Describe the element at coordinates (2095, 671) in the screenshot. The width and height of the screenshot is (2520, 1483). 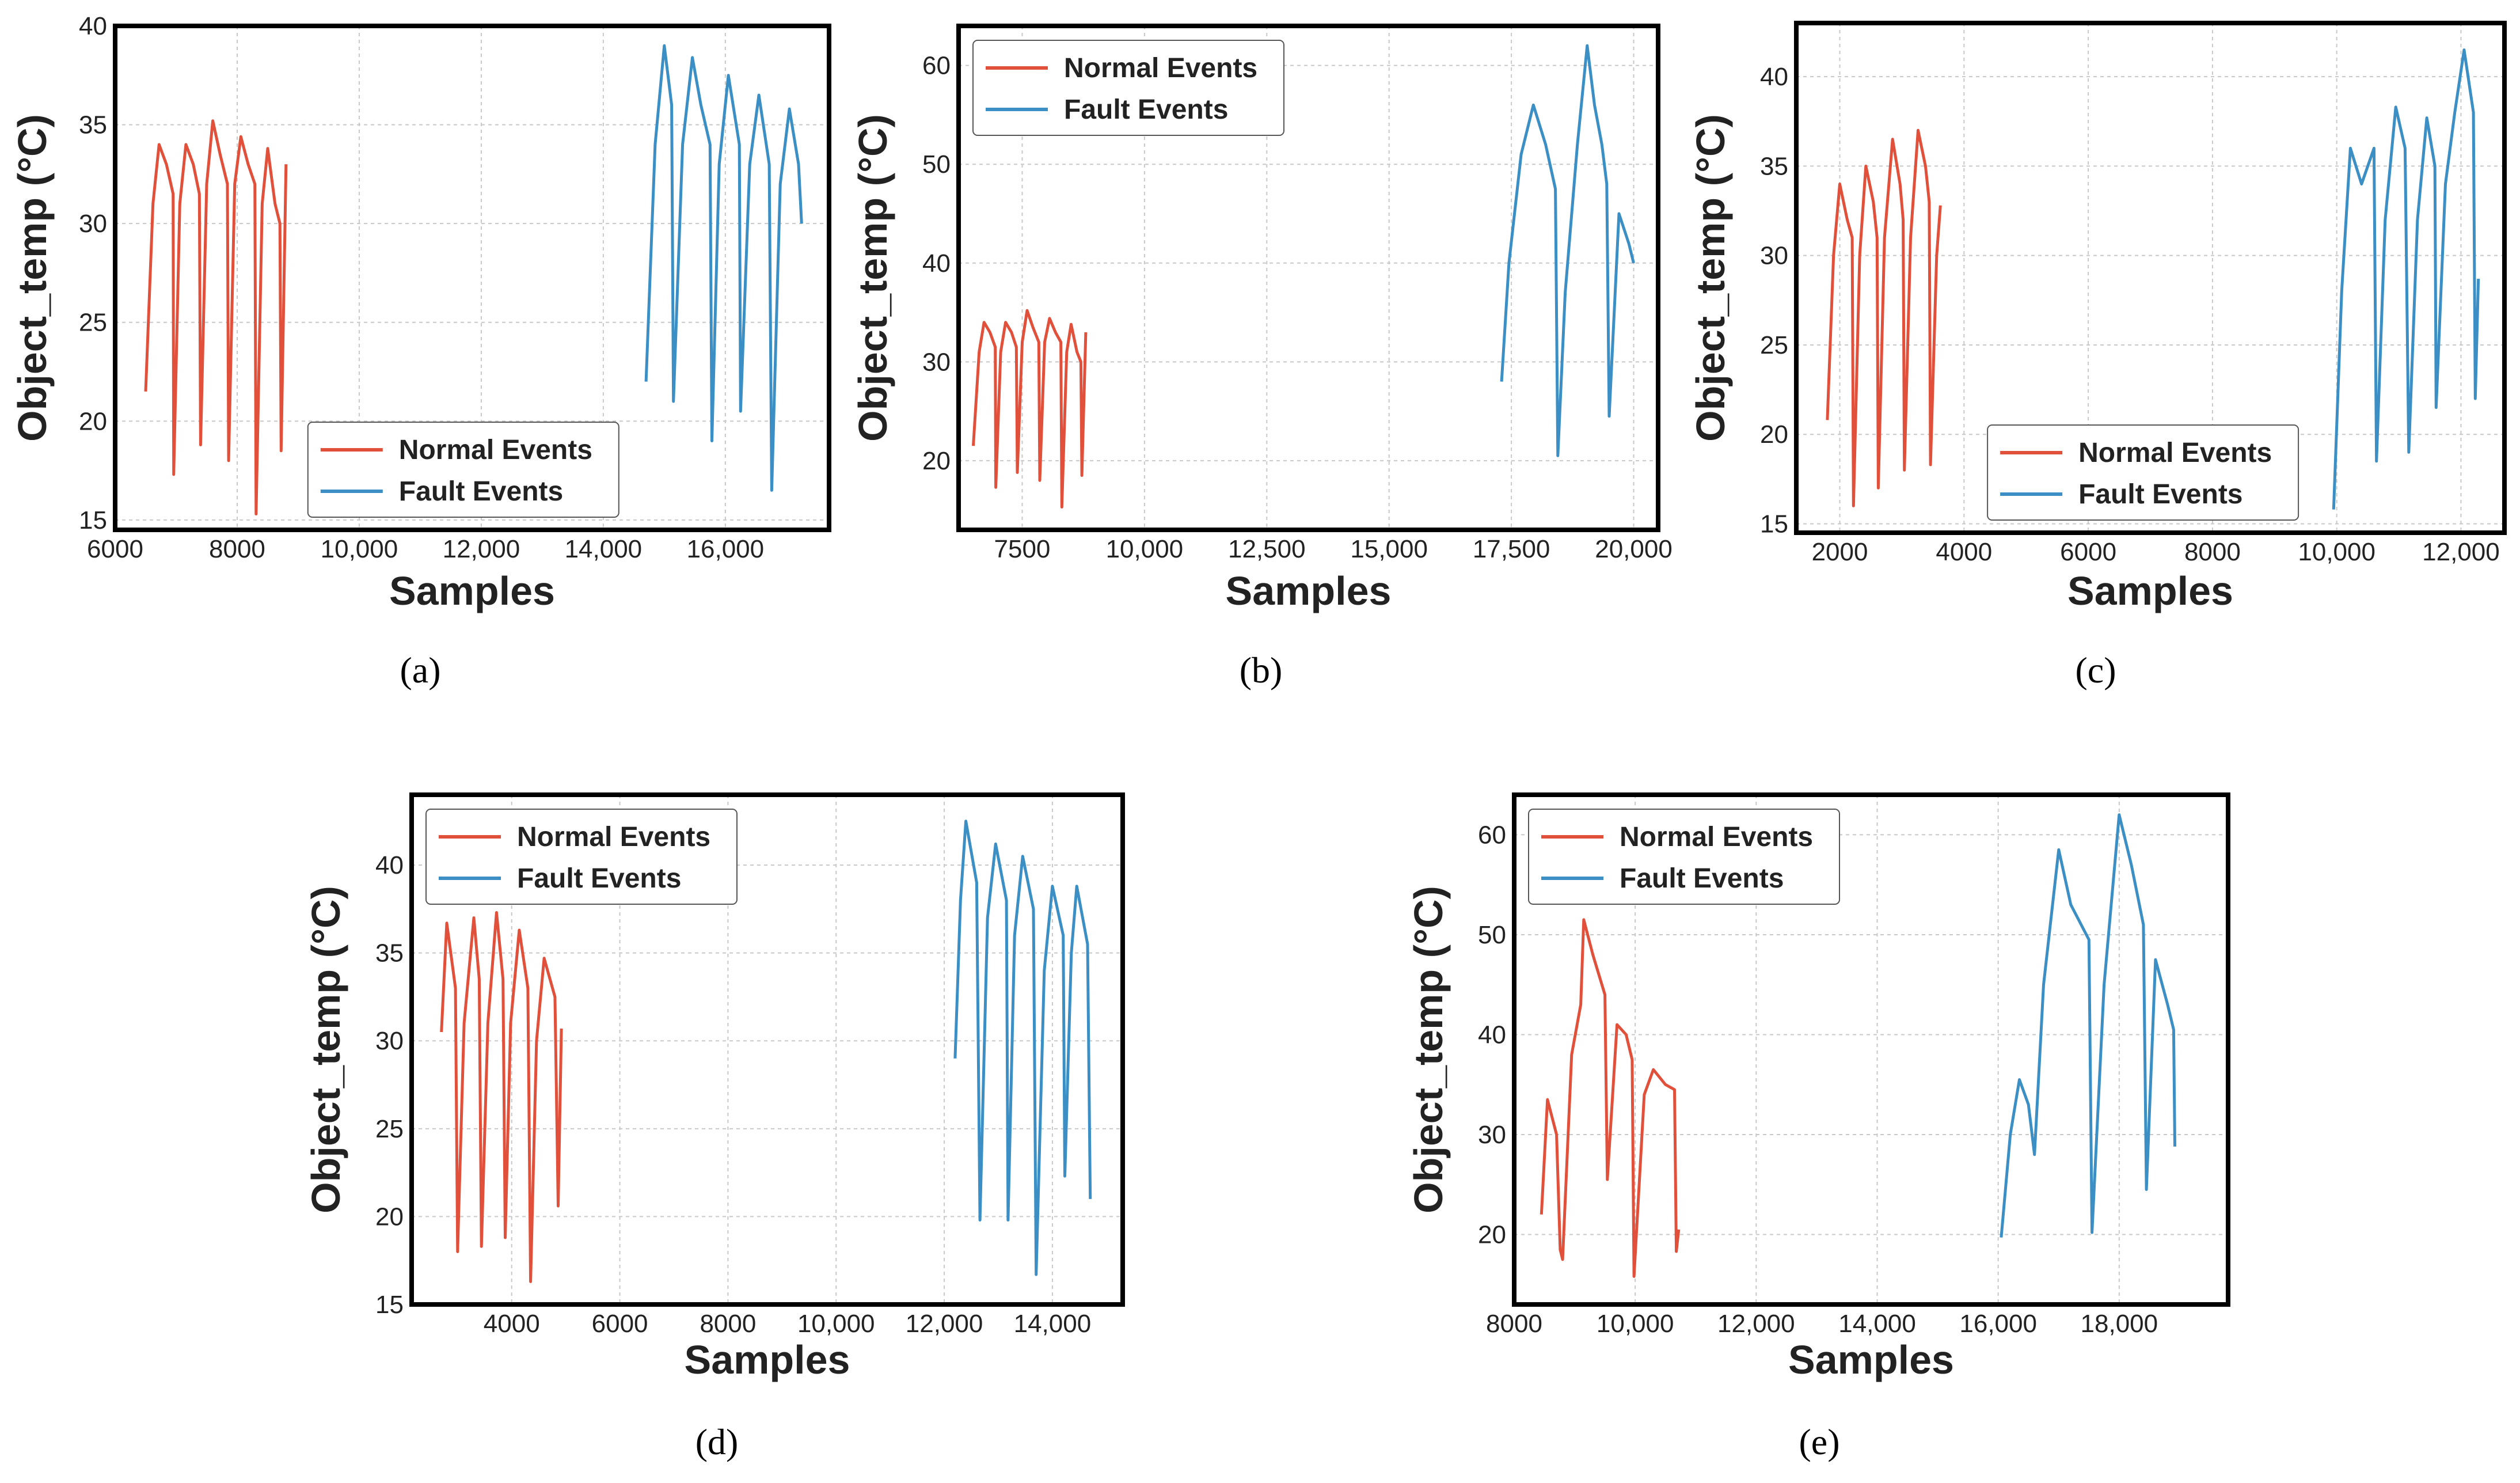
I see `panel-caption: (c)` at that location.